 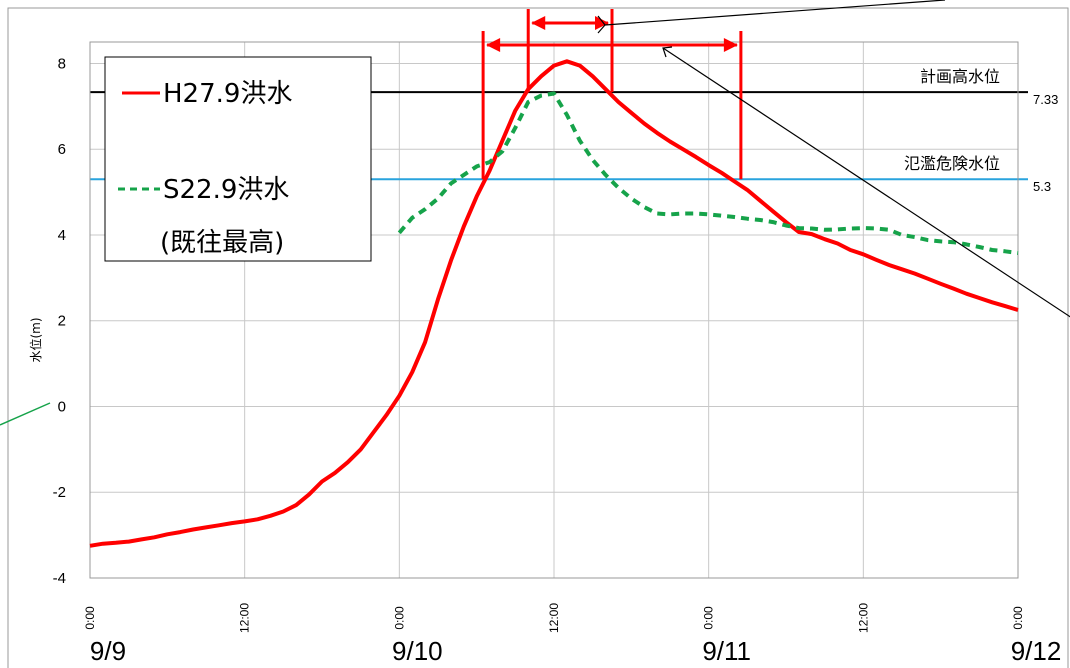 I want to click on y-tick-label: 8, so click(x=62, y=63).